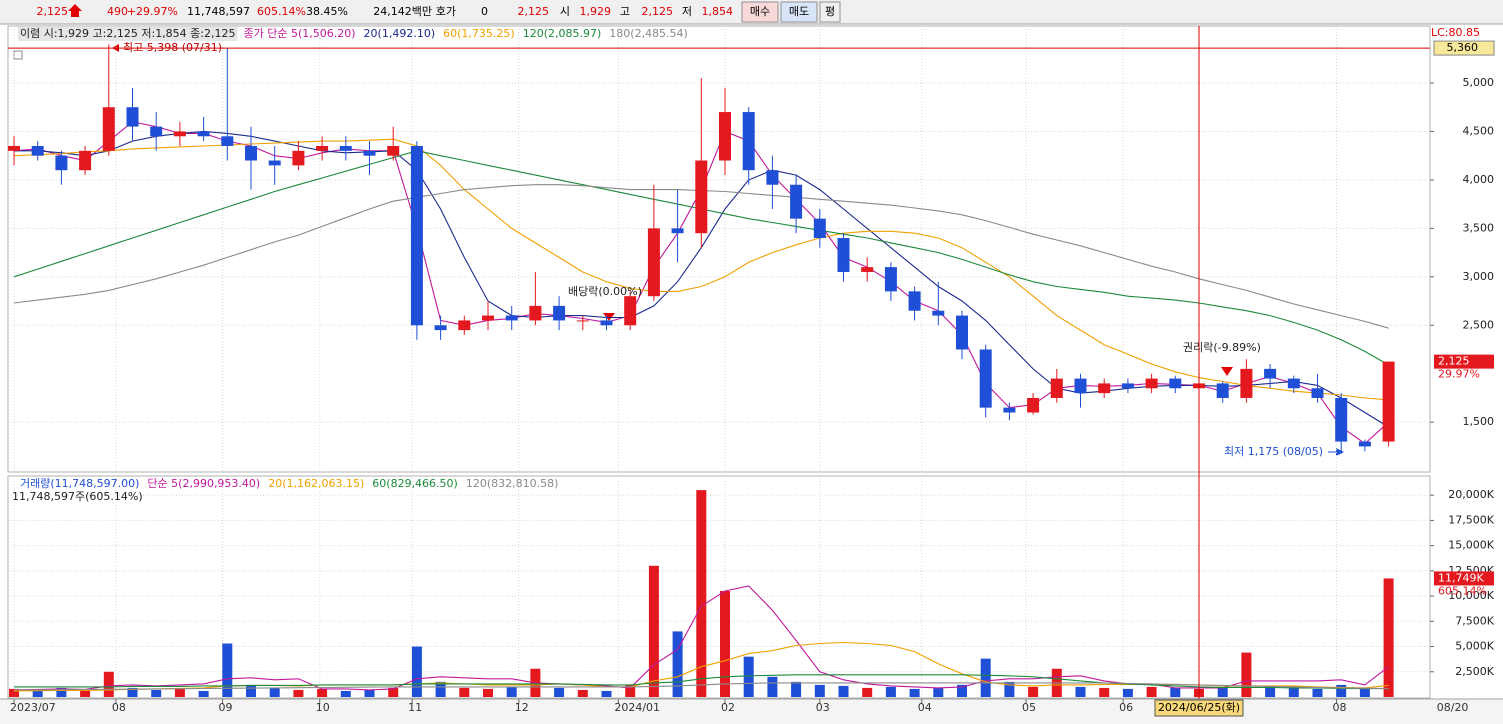  What do you see at coordinates (1479, 276) in the screenshot?
I see `y-tick-label: 3,000` at bounding box center [1479, 276].